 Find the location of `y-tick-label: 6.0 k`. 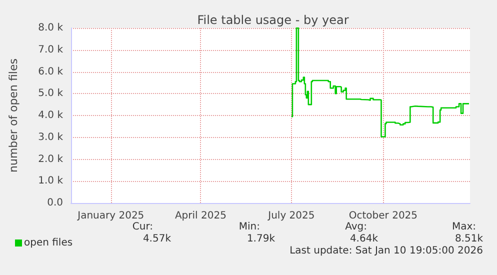

y-tick-label: 6.0 k is located at coordinates (51, 72).